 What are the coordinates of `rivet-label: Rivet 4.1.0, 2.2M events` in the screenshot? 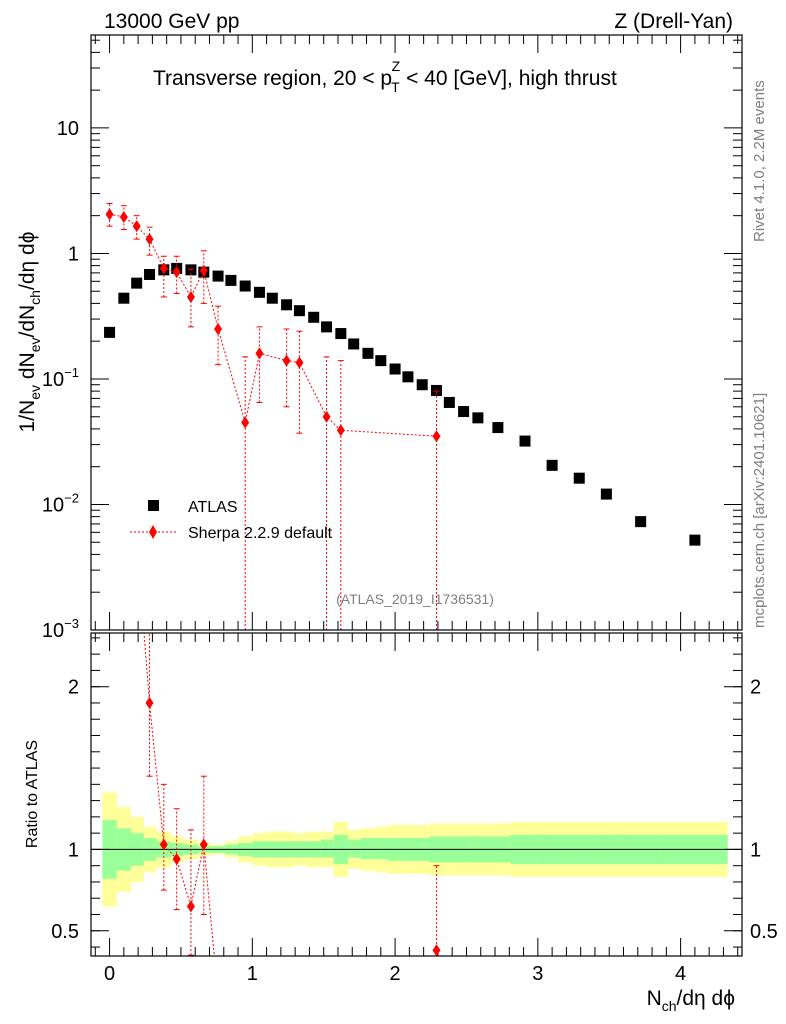 It's located at (759, 161).